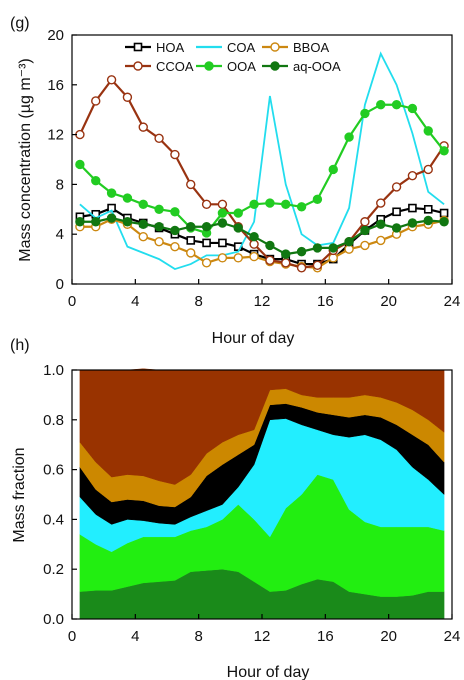 Image resolution: width=464 pixels, height=680 pixels. What do you see at coordinates (60, 234) in the screenshot?
I see `y-tick-label: 4` at bounding box center [60, 234].